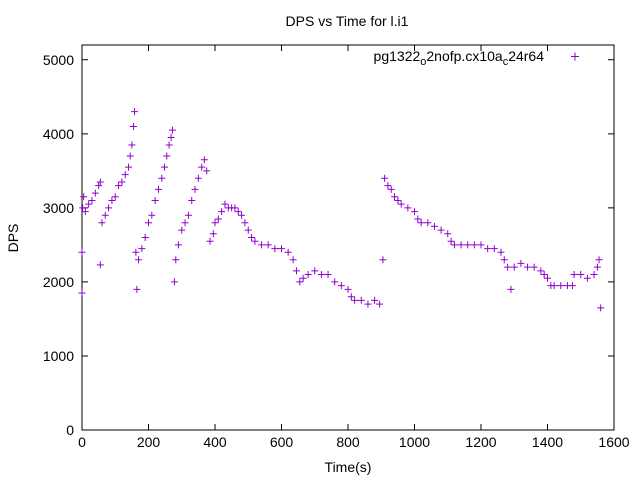 The image size is (640, 480). Describe the element at coordinates (347, 21) in the screenshot. I see `chart-title: DPS vs Time for l.i1` at that location.